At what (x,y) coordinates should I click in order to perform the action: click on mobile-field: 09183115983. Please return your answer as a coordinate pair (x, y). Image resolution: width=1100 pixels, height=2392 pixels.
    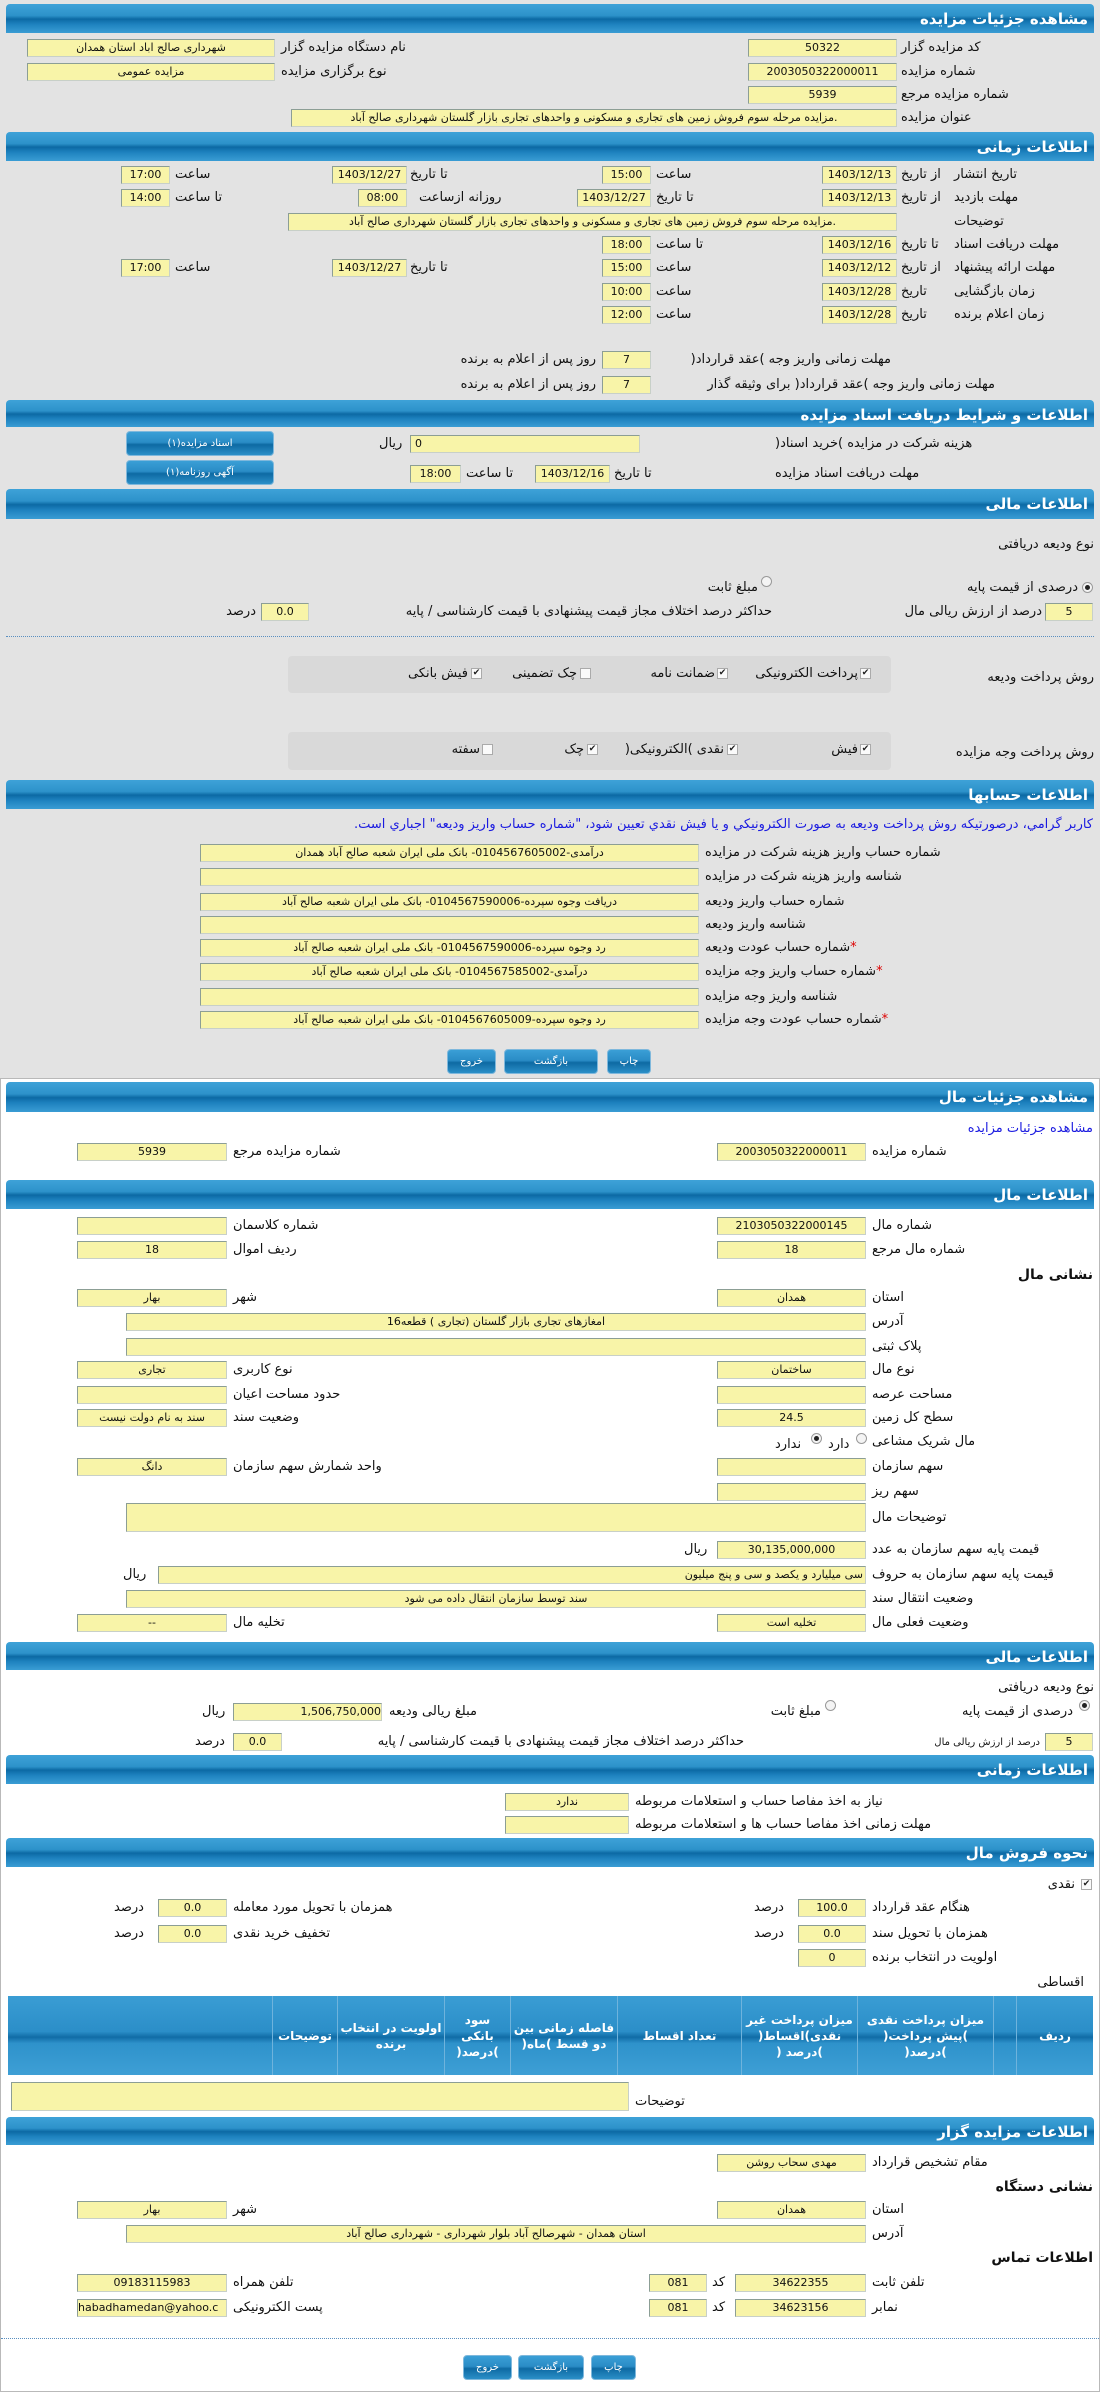
    Looking at the image, I should click on (152, 2283).